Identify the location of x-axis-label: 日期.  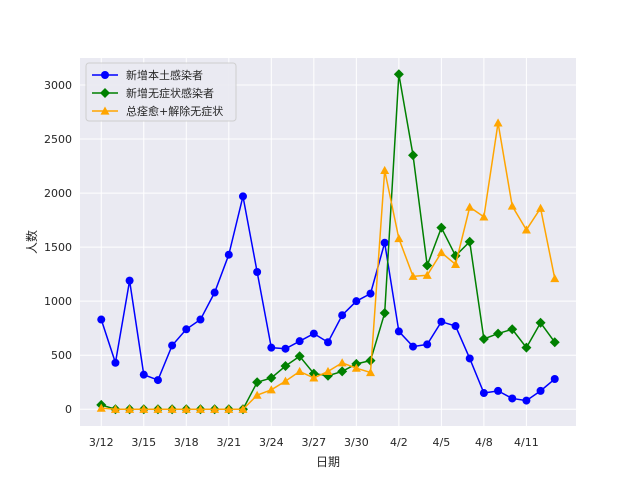
(328, 462).